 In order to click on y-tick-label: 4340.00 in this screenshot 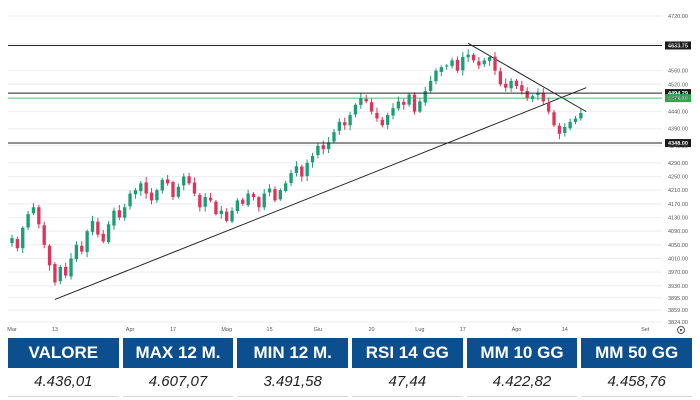, I will do `click(678, 147)`.